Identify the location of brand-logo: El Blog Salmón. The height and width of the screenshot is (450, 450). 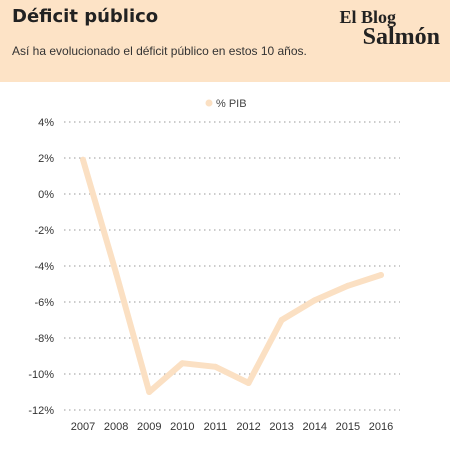
(389, 28).